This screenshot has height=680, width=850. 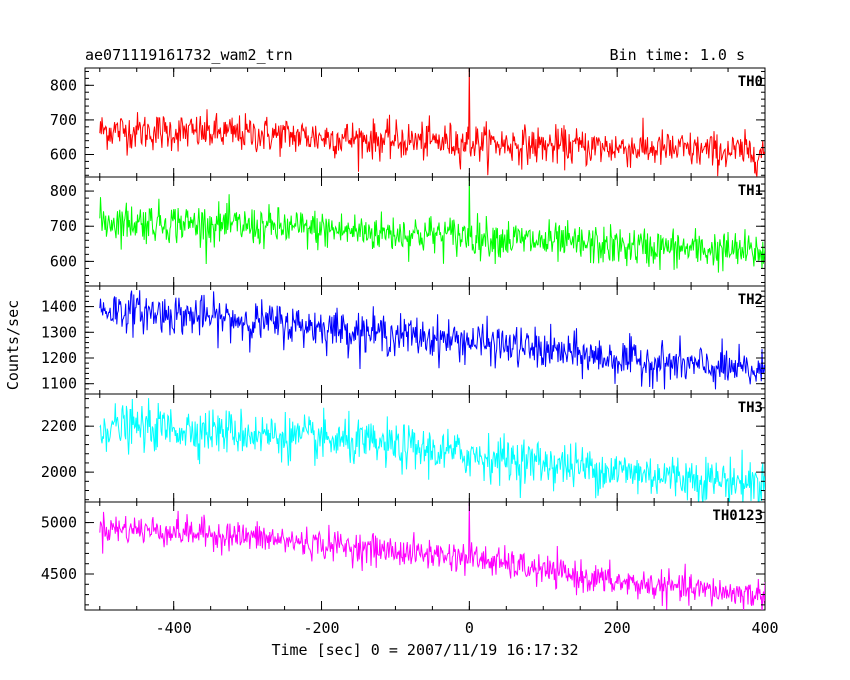 I want to click on series-line-th0123, so click(x=432, y=556).